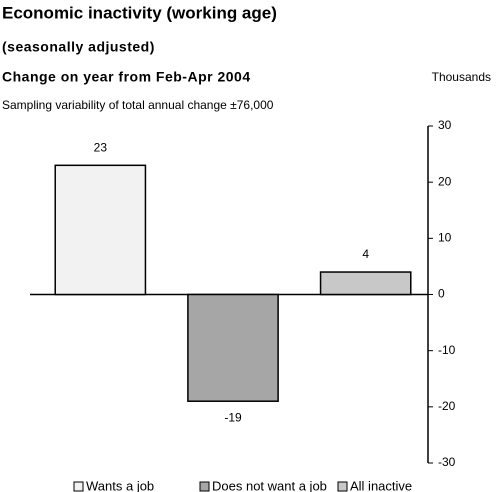 The width and height of the screenshot is (501, 492). Describe the element at coordinates (445, 238) in the screenshot. I see `y-tick-label: 10` at that location.